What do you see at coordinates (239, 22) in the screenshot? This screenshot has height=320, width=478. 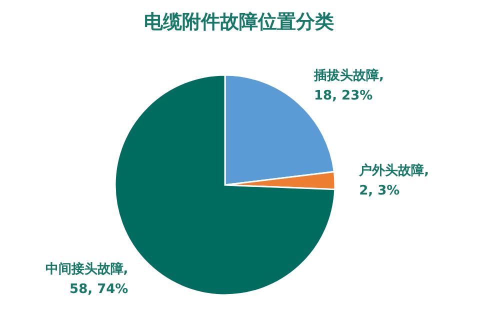 I see `chart-title: 电缆附件故障位置分类` at bounding box center [239, 22].